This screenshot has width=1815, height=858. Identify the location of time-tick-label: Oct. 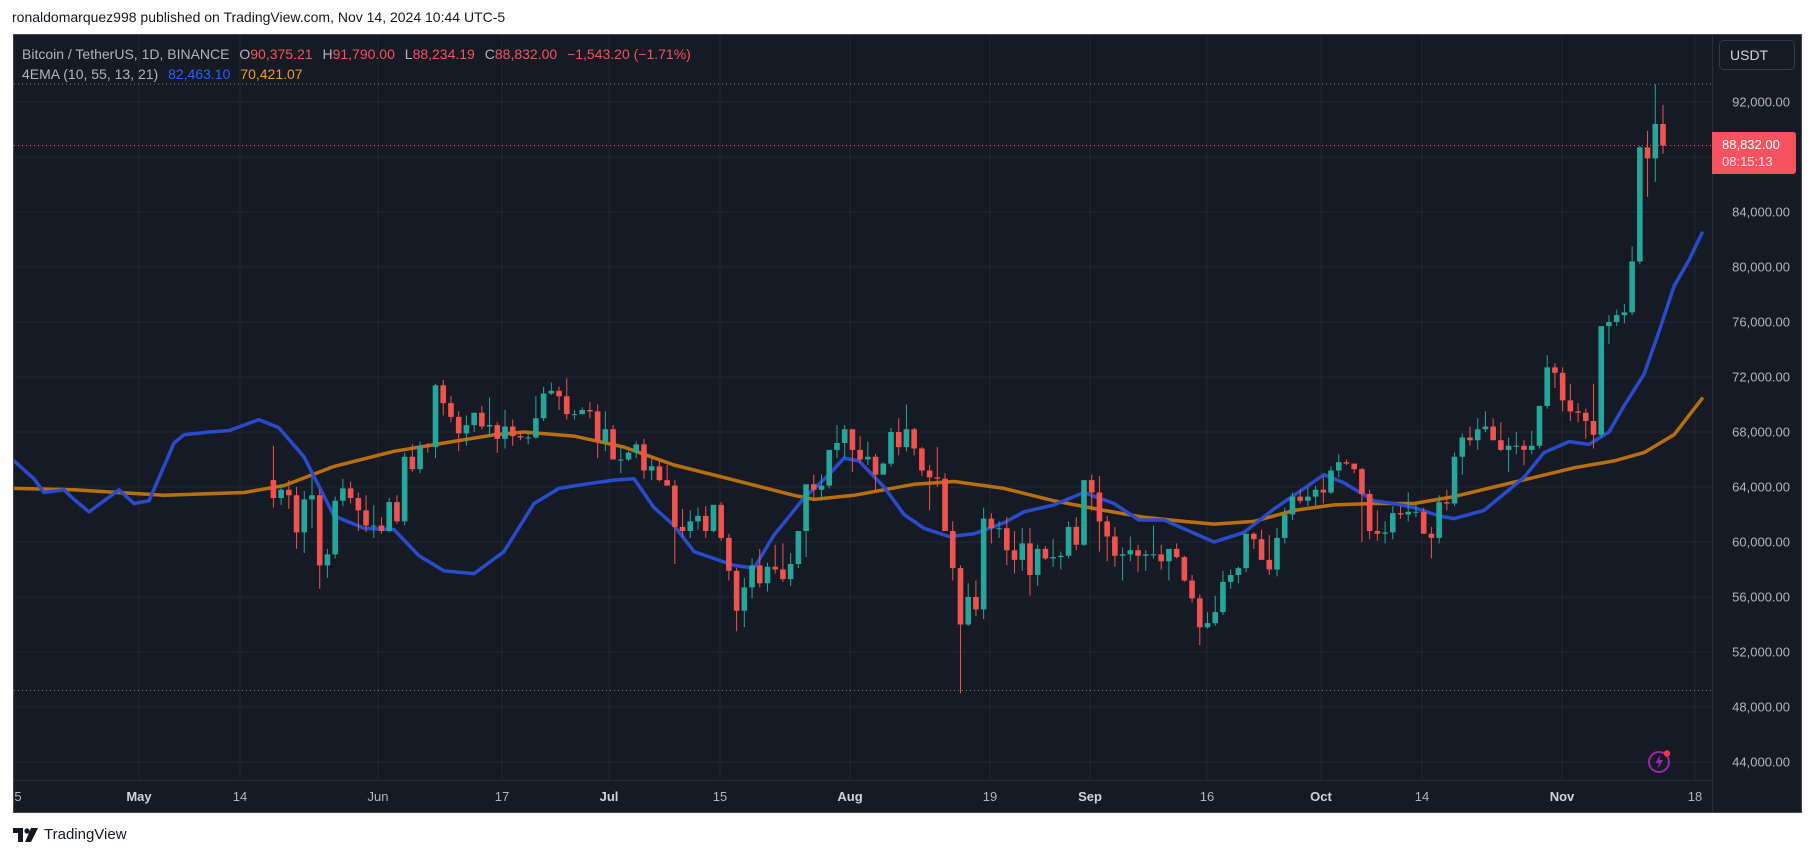
(1321, 796).